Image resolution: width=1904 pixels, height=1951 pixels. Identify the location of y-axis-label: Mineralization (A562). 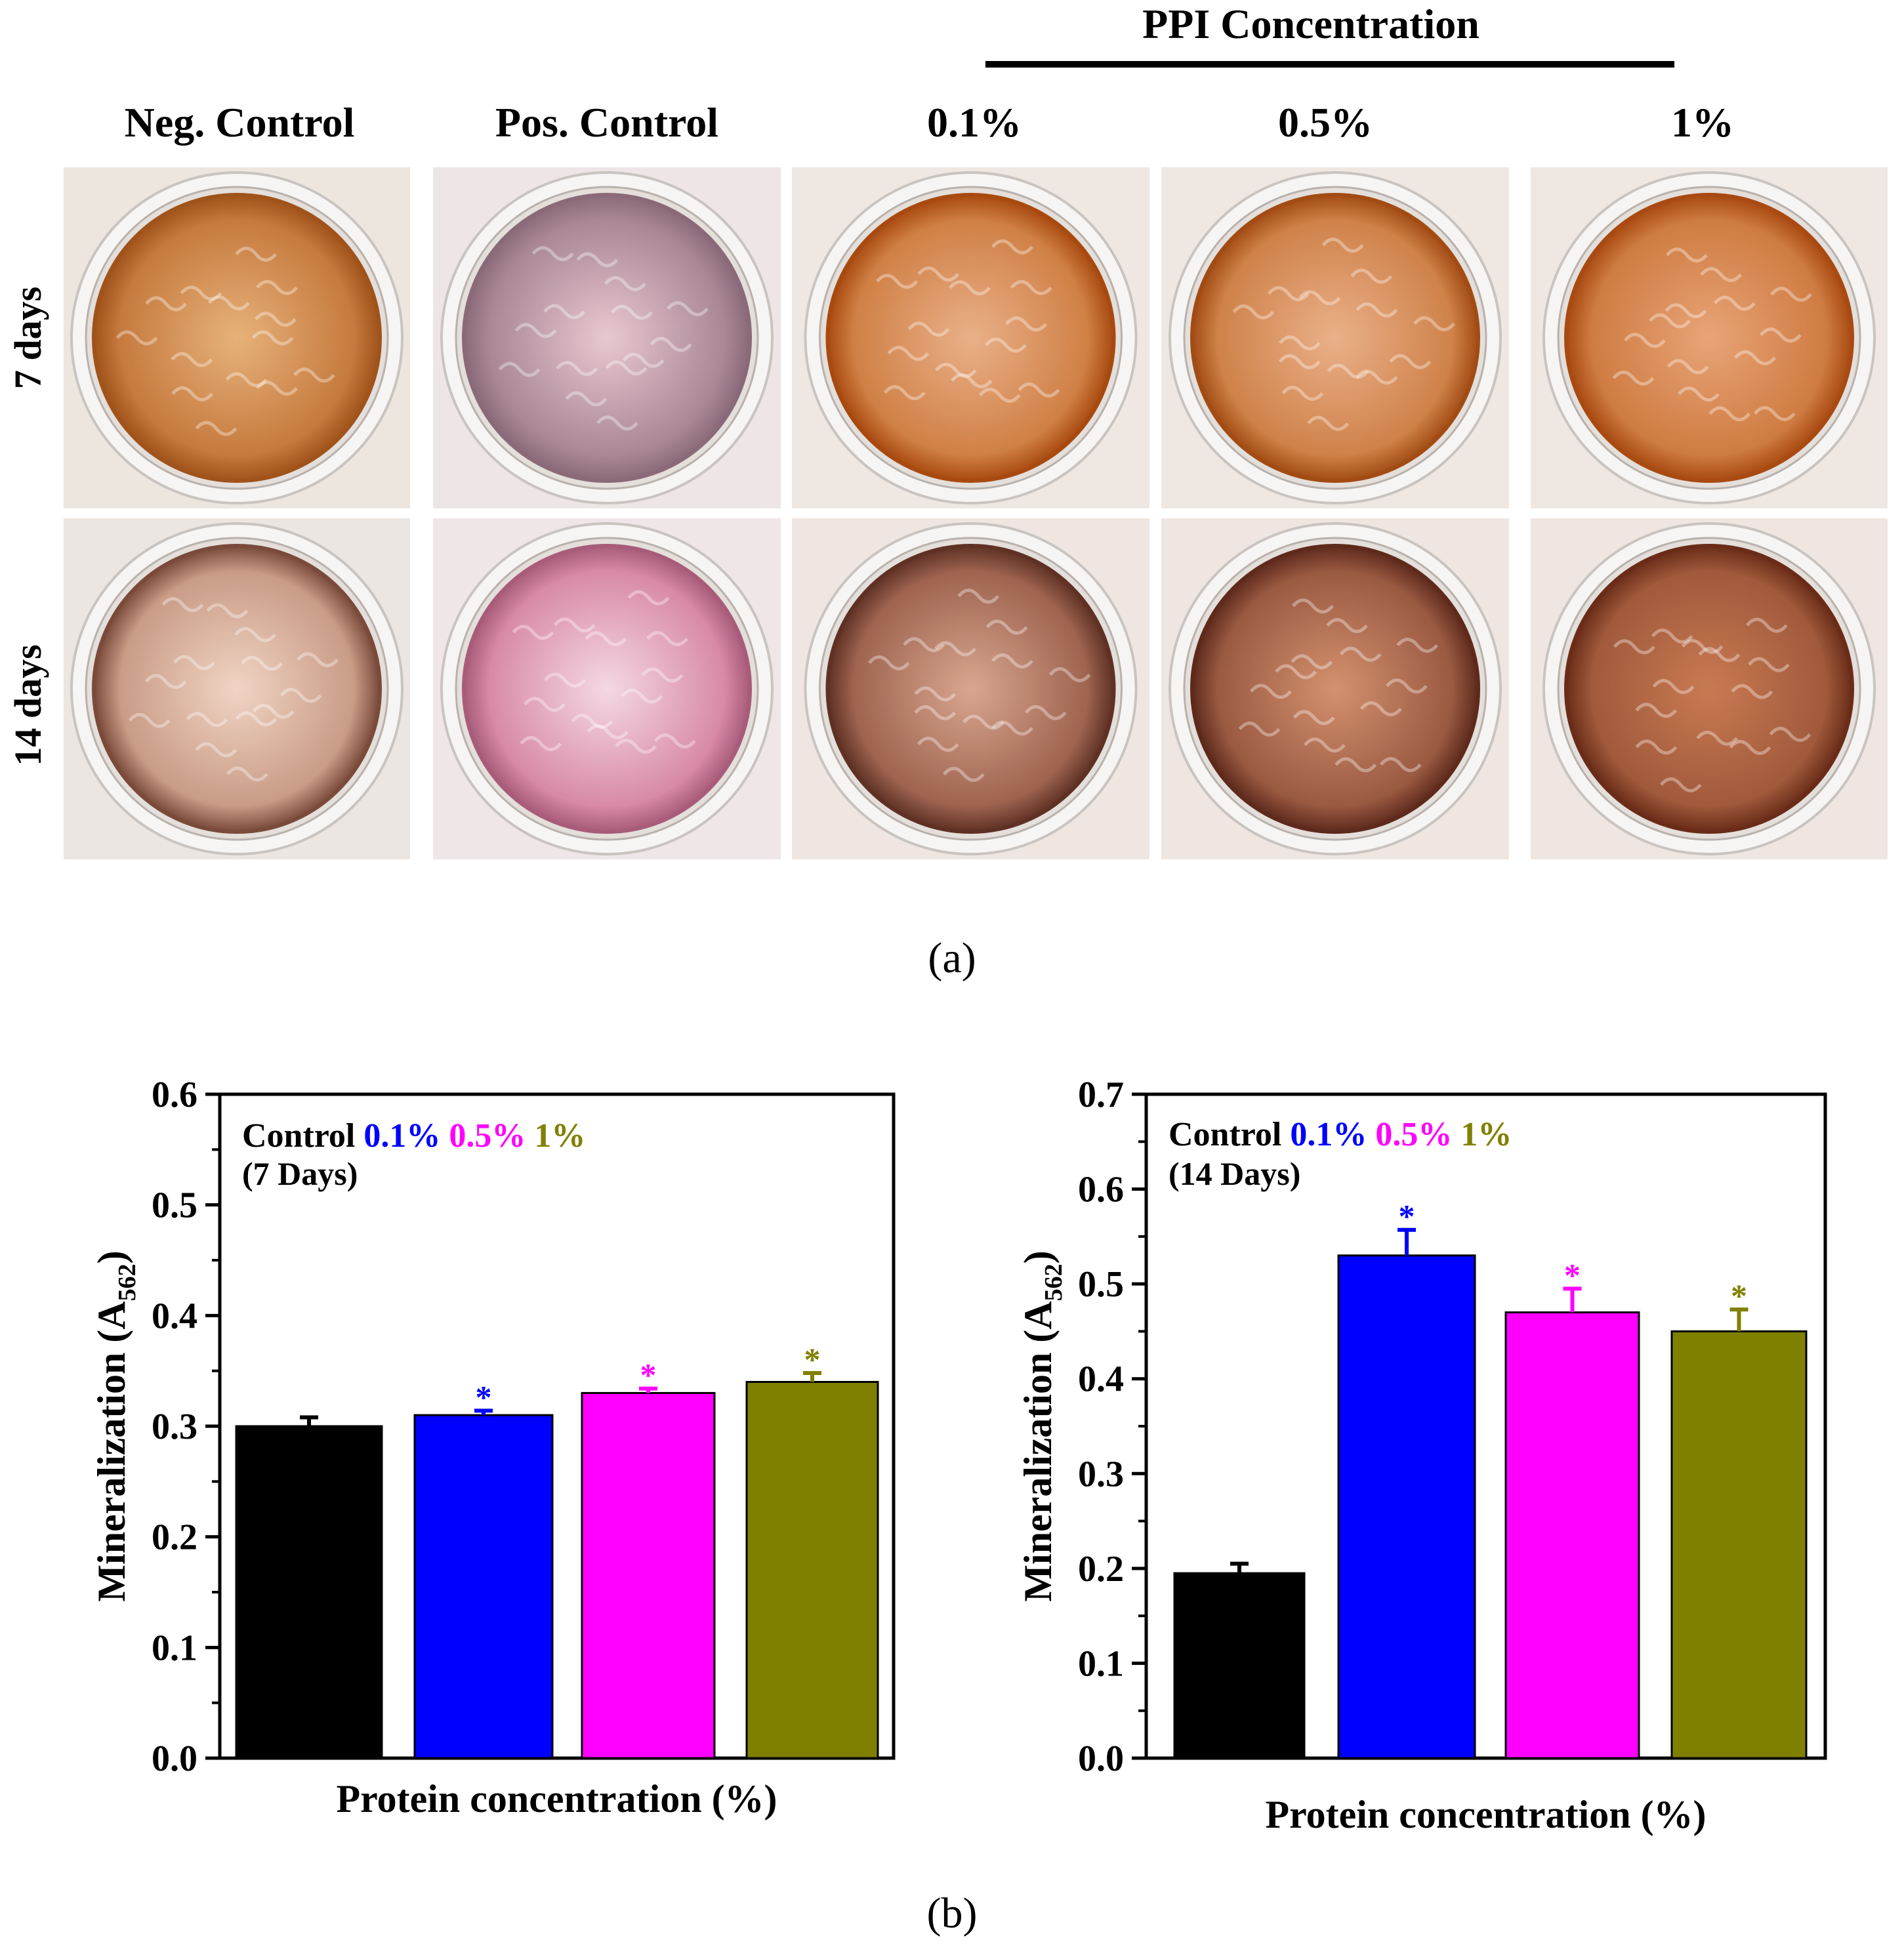
(1041, 1425).